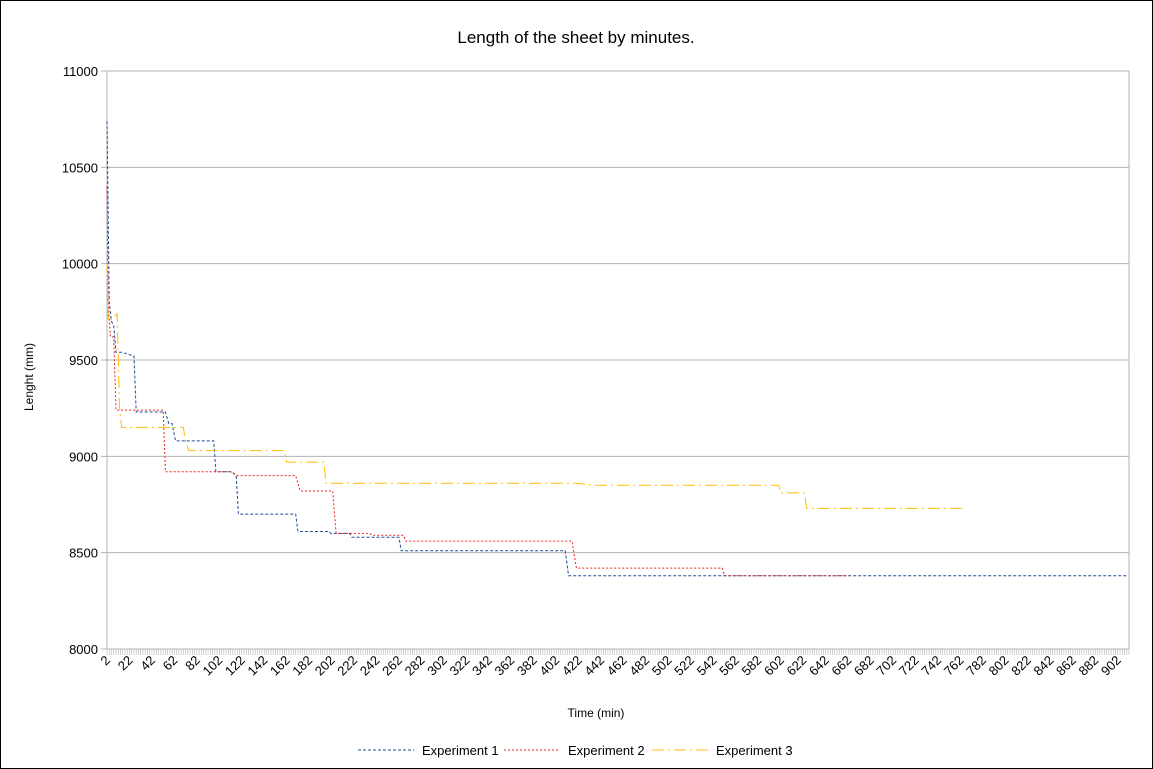  Describe the element at coordinates (1066, 666) in the screenshot. I see `x-tick-label: 862` at that location.